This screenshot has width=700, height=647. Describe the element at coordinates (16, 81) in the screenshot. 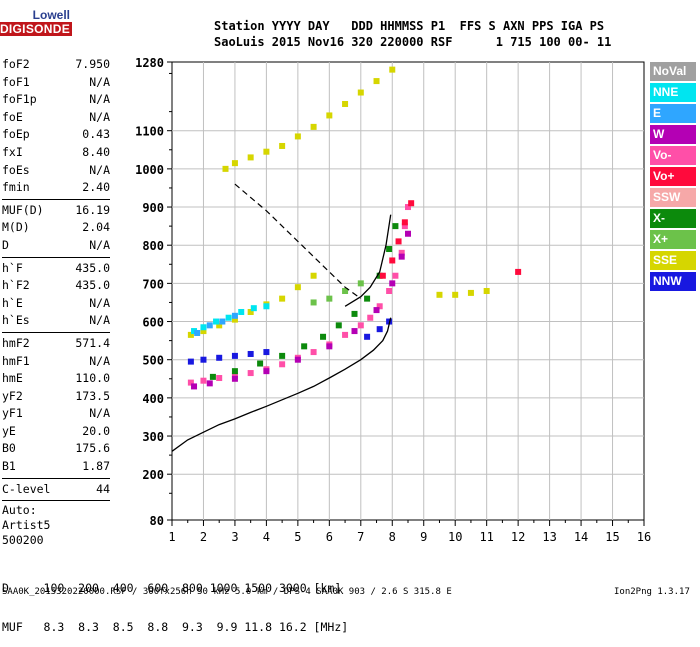

I see `param-label: foF1` at that location.